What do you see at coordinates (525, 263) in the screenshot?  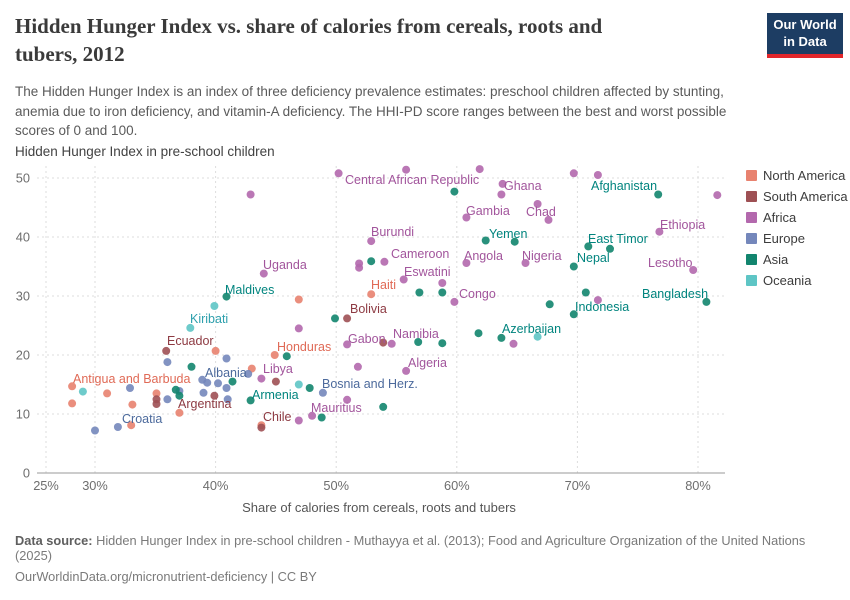 I see `data-point-nigeria` at bounding box center [525, 263].